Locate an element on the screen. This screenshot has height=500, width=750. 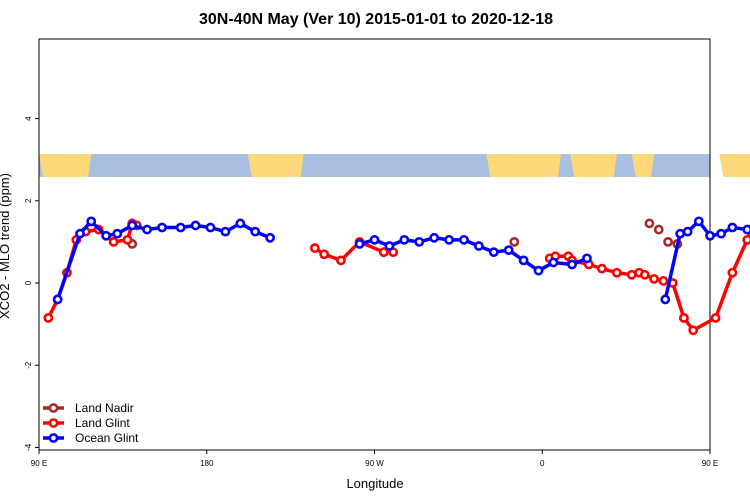
world-map-band is located at coordinates (394, 165).